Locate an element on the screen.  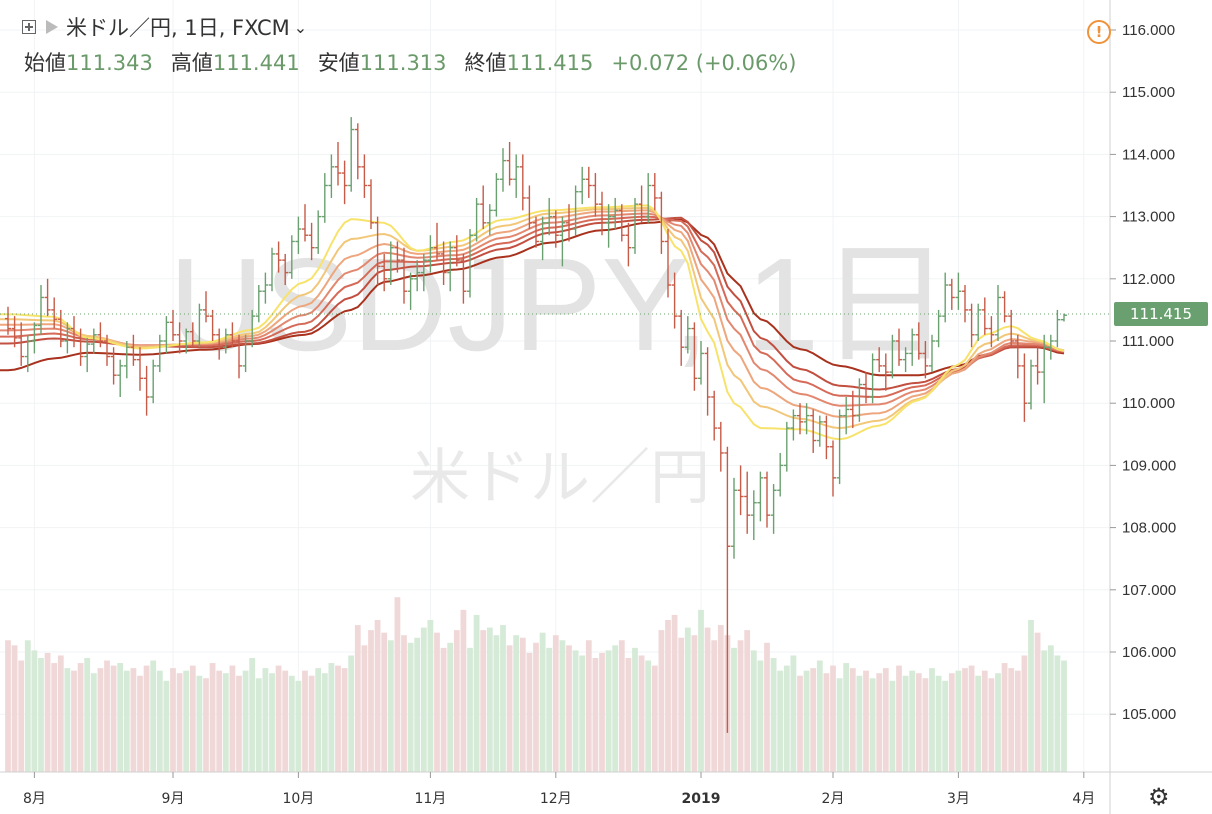
add-symbol-icon is located at coordinates (29, 27).